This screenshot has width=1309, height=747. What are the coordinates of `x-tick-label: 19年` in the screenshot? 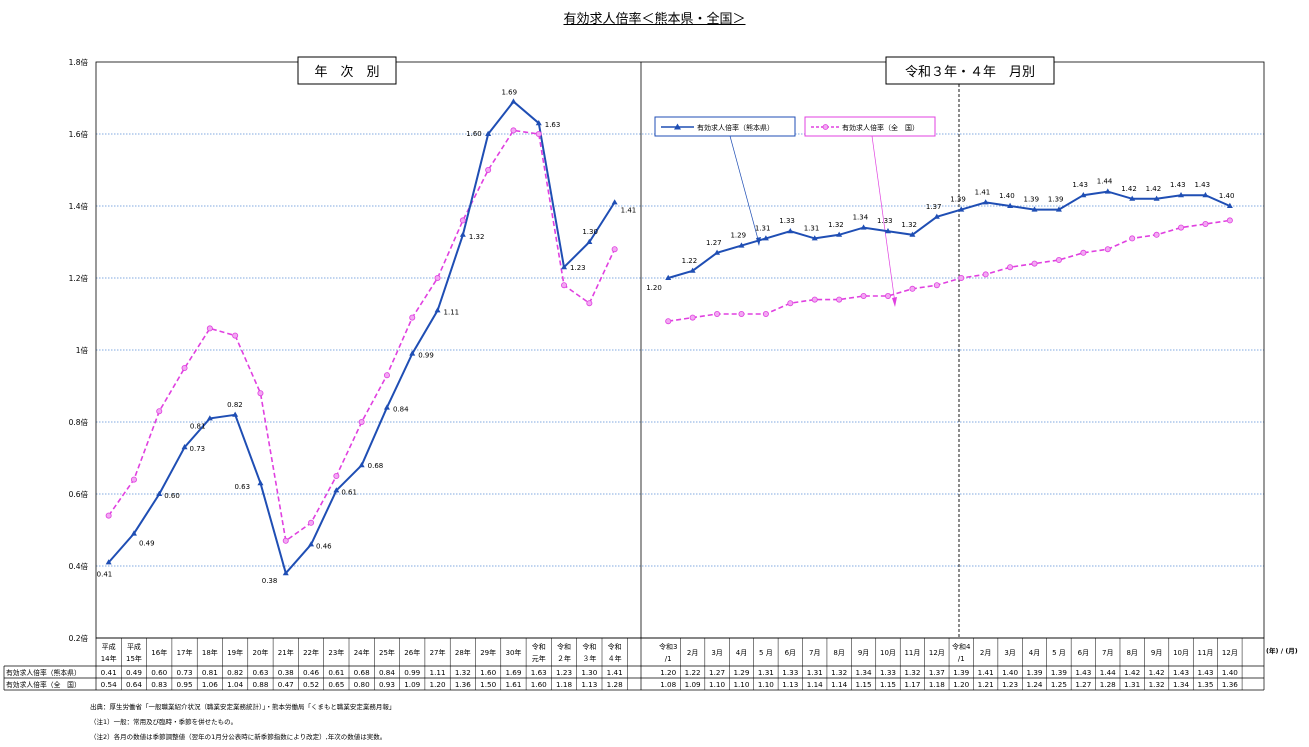 It's located at (235, 652).